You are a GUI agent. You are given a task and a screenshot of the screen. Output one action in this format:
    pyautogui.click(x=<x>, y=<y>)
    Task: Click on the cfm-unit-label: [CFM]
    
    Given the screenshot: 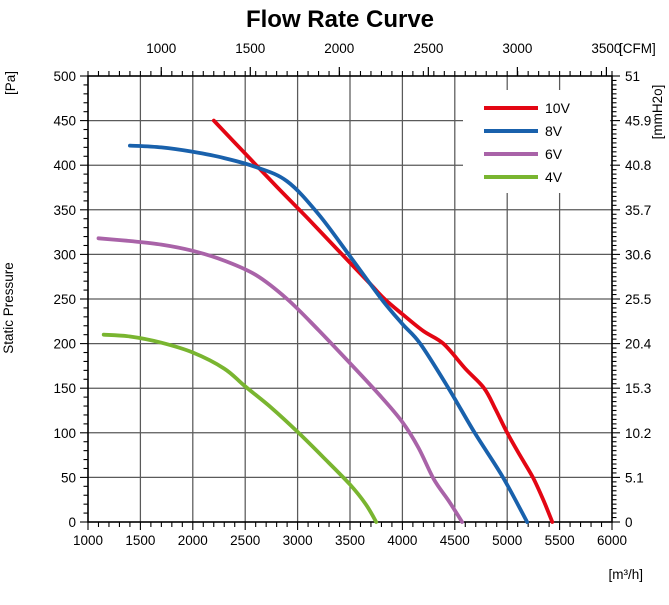 What is the action you would take?
    pyautogui.click(x=637, y=48)
    